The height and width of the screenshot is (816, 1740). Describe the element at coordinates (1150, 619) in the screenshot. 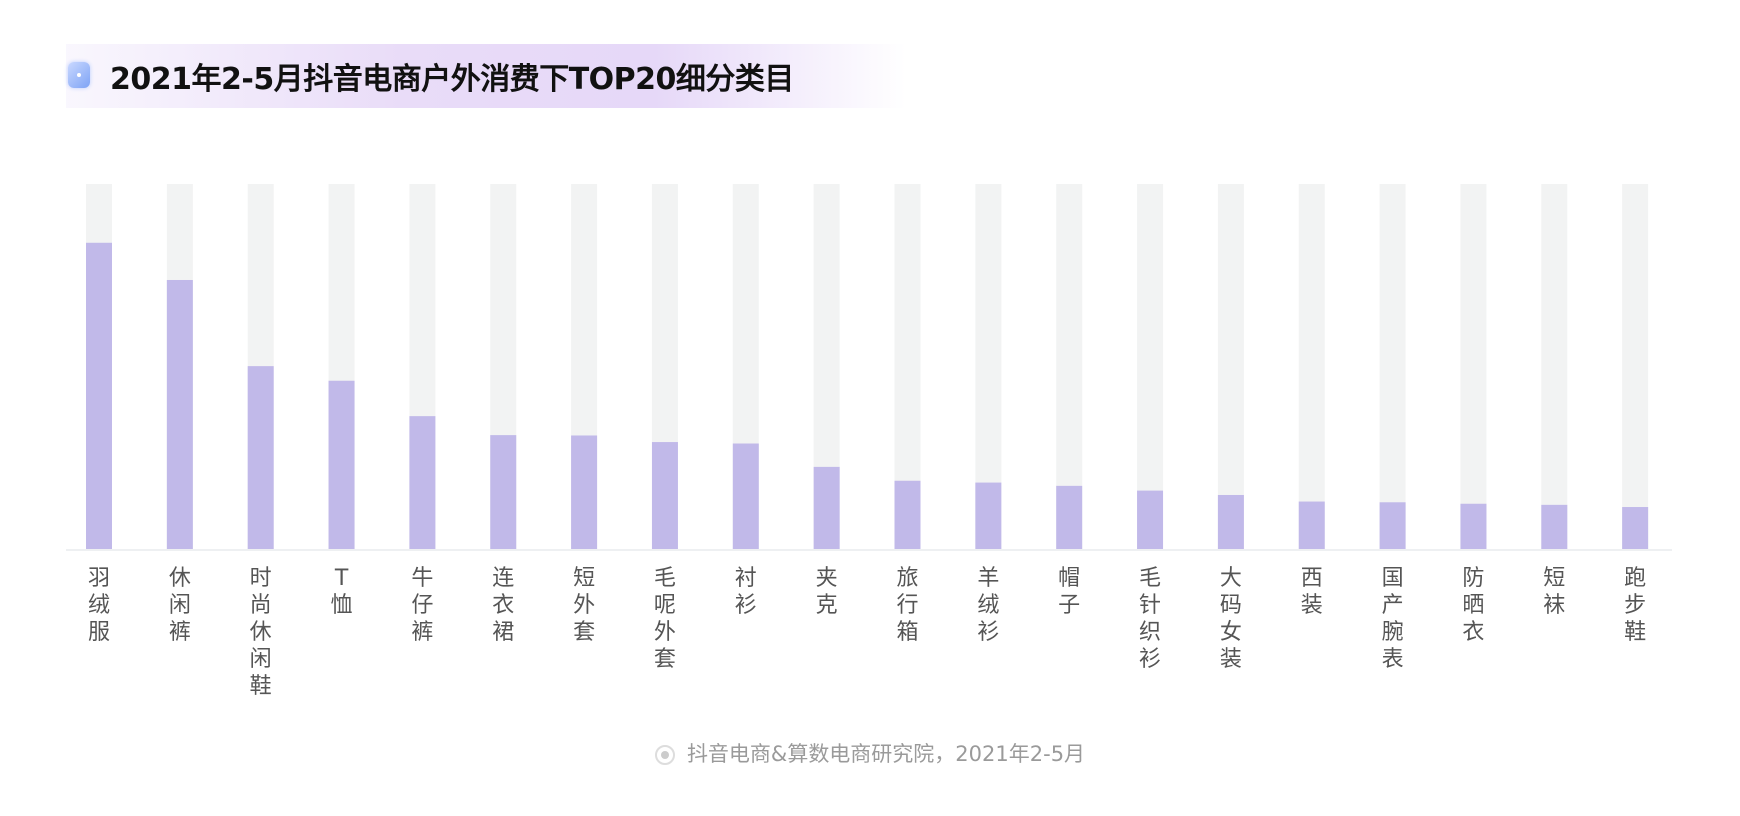

I see `x-tick-label: 毛针织衫` at that location.